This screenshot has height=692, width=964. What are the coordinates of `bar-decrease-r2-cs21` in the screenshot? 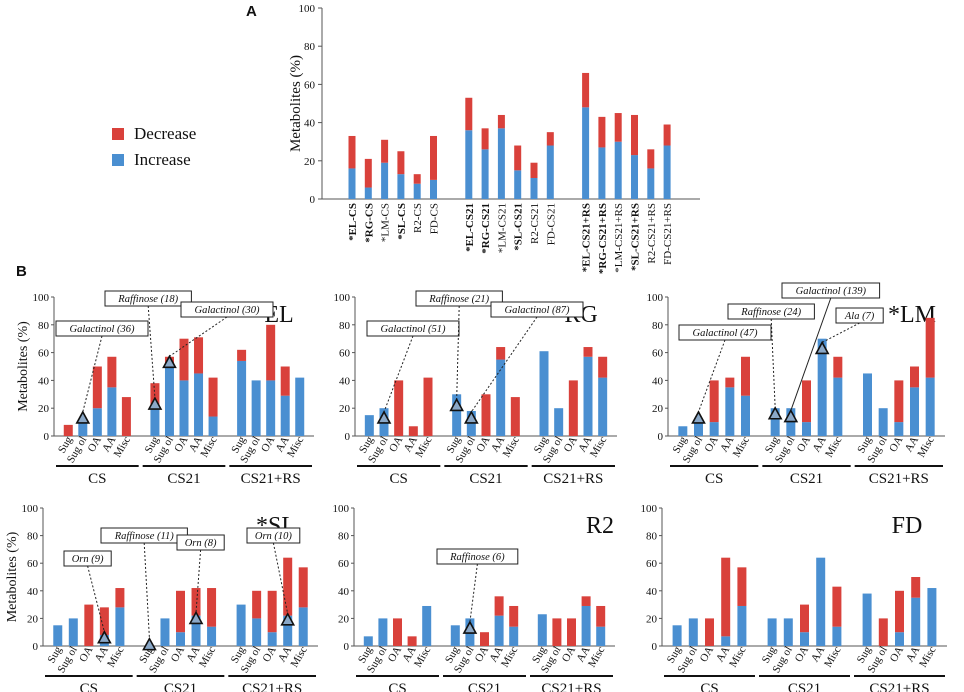 It's located at (534, 170).